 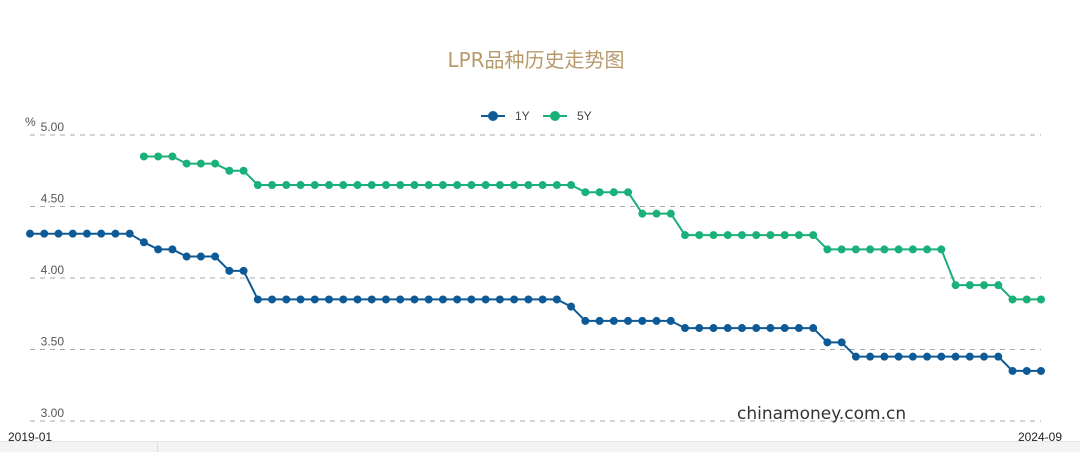 What do you see at coordinates (567, 116) in the screenshot?
I see `legend-item-5y: 5Y` at bounding box center [567, 116].